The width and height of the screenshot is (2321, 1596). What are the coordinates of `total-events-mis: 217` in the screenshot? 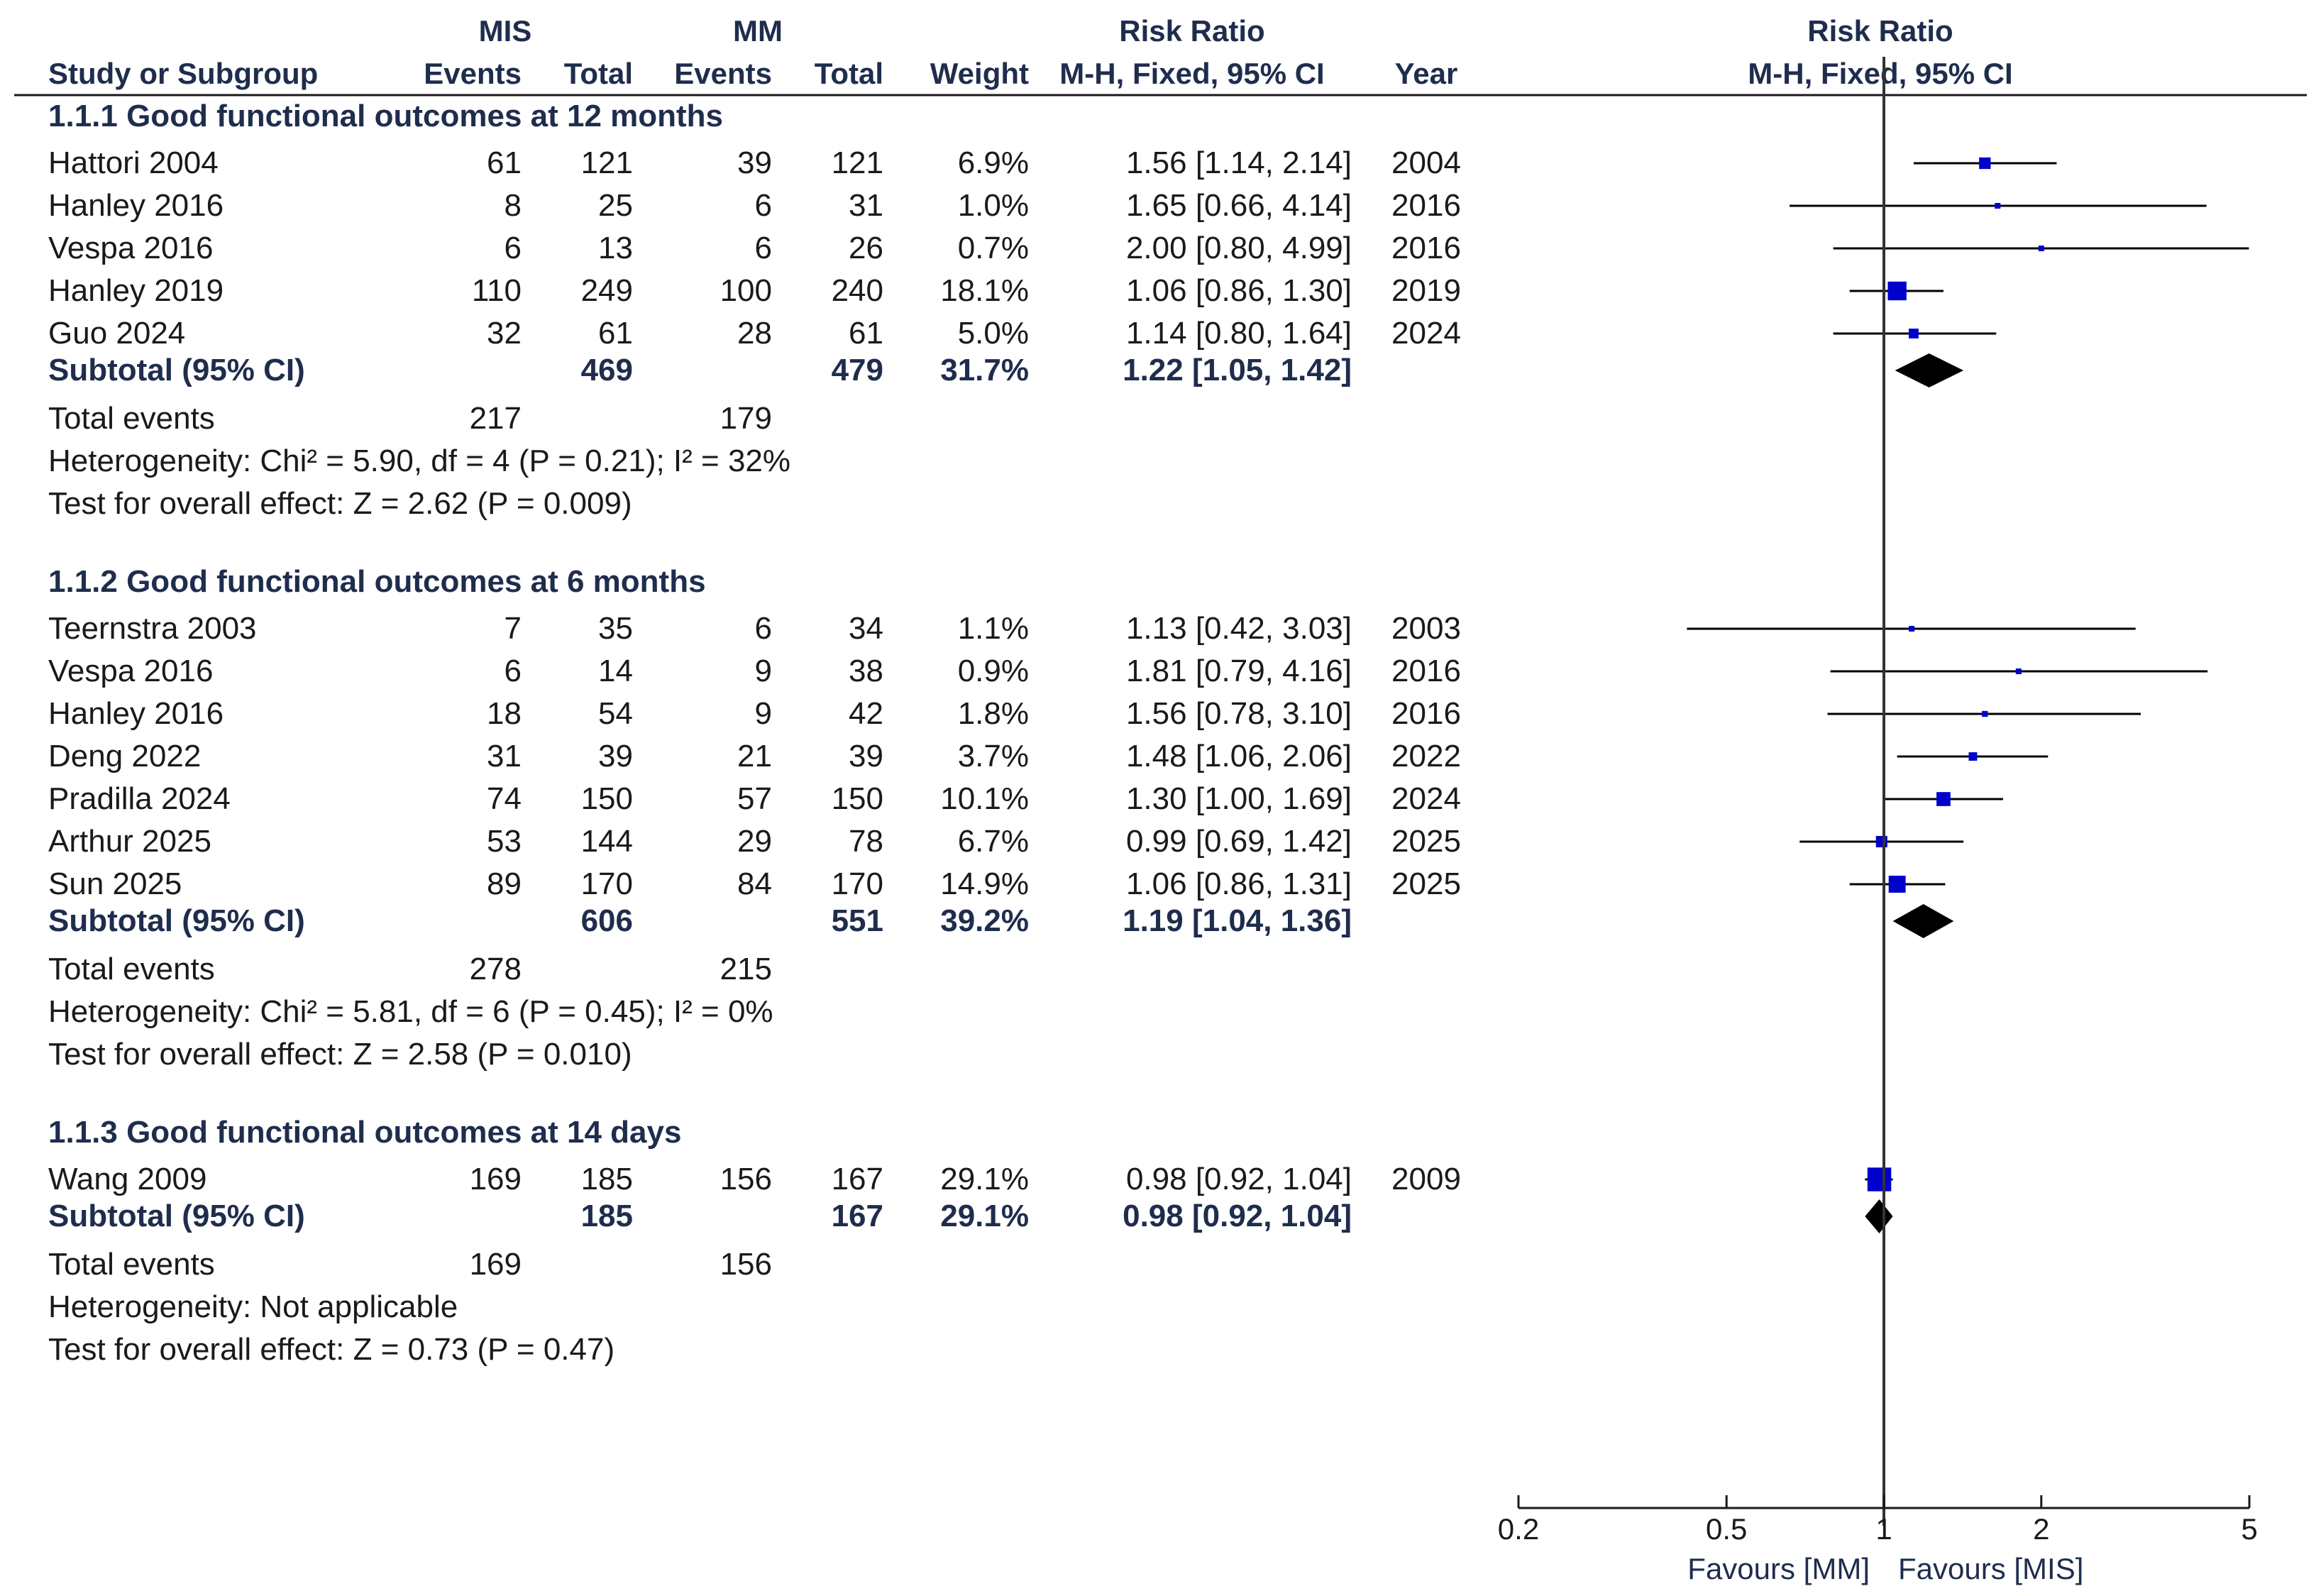 It's located at (496, 418).